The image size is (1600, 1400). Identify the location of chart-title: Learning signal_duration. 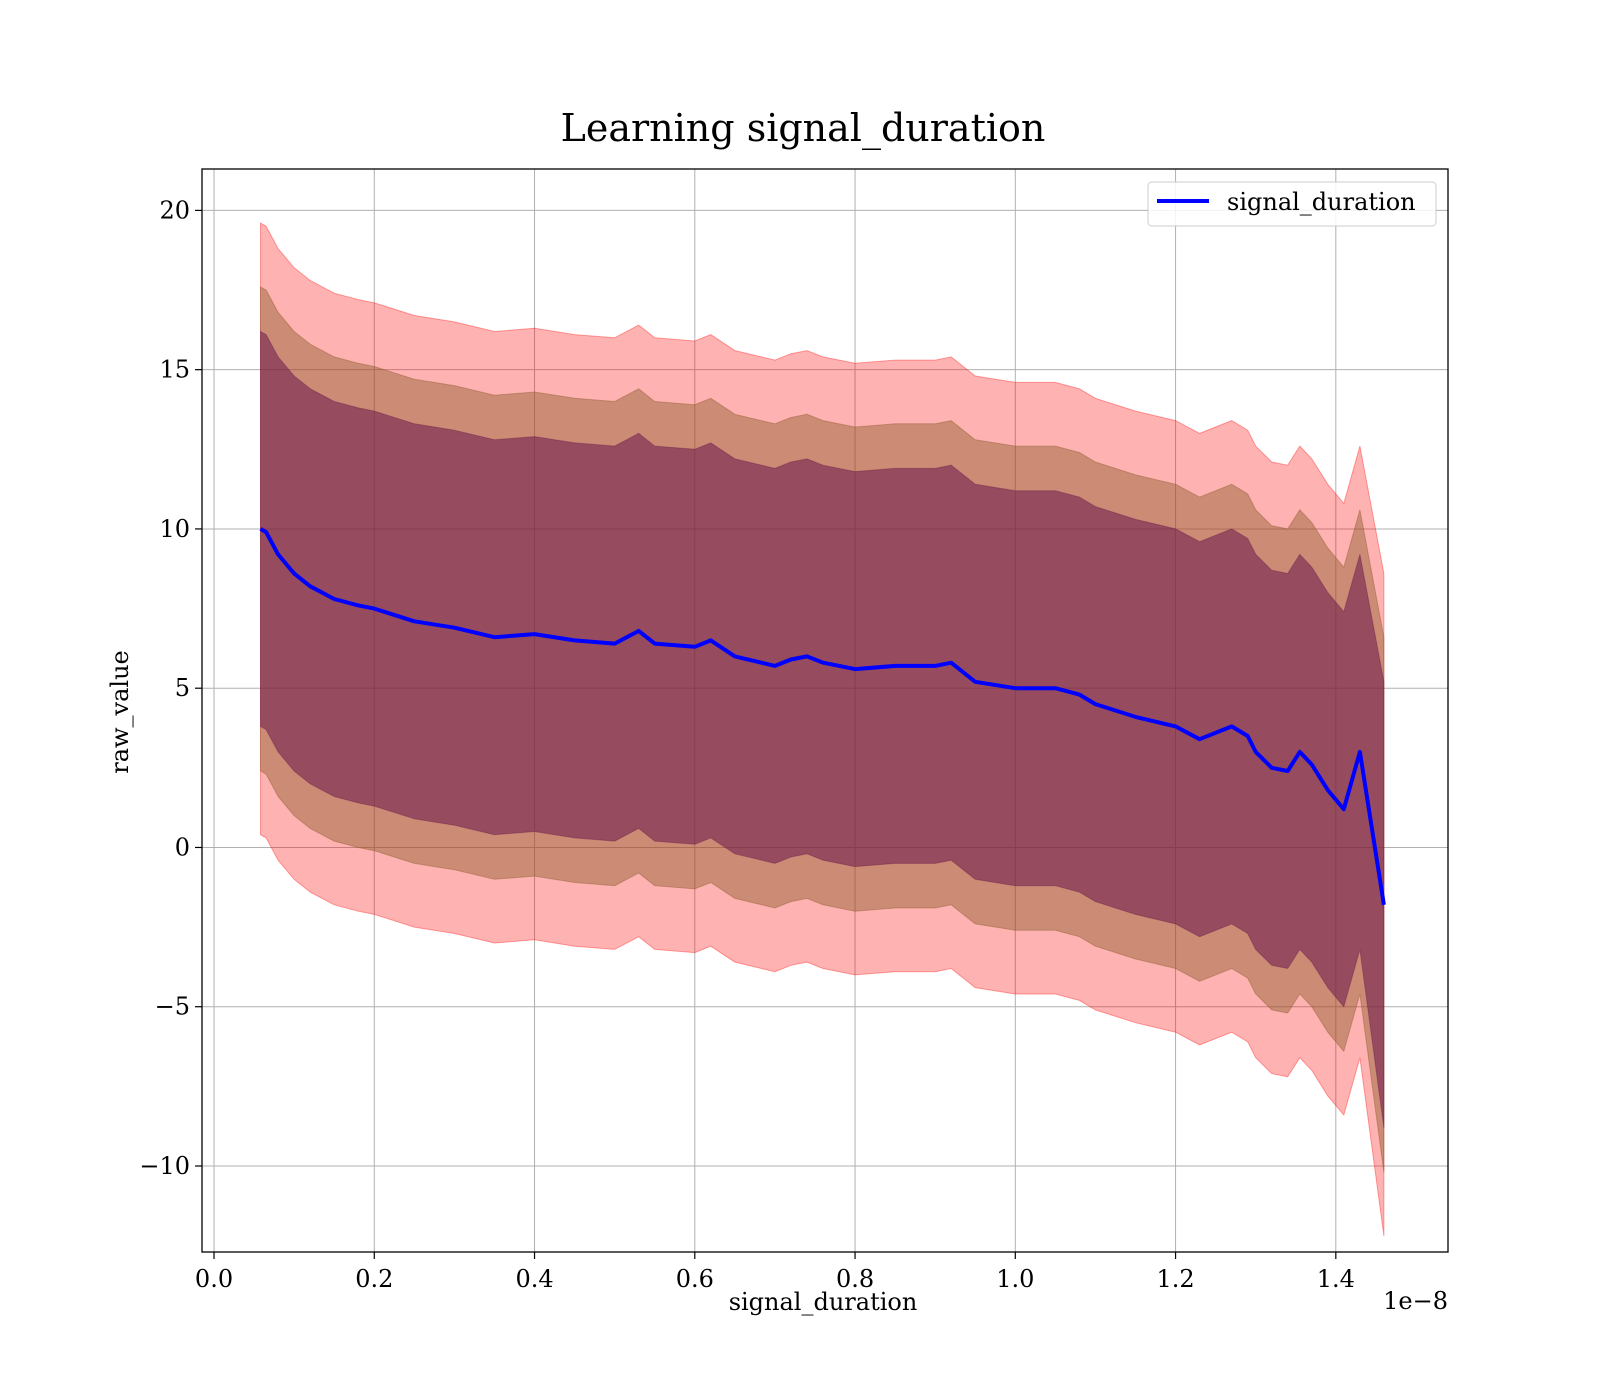
(803, 128).